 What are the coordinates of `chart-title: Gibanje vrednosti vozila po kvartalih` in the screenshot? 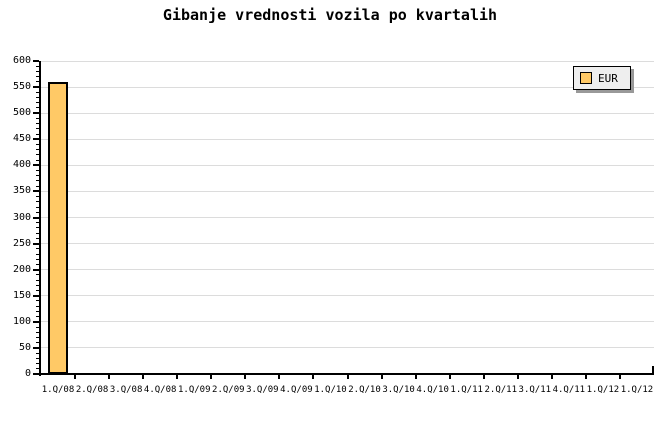 It's located at (330, 15).